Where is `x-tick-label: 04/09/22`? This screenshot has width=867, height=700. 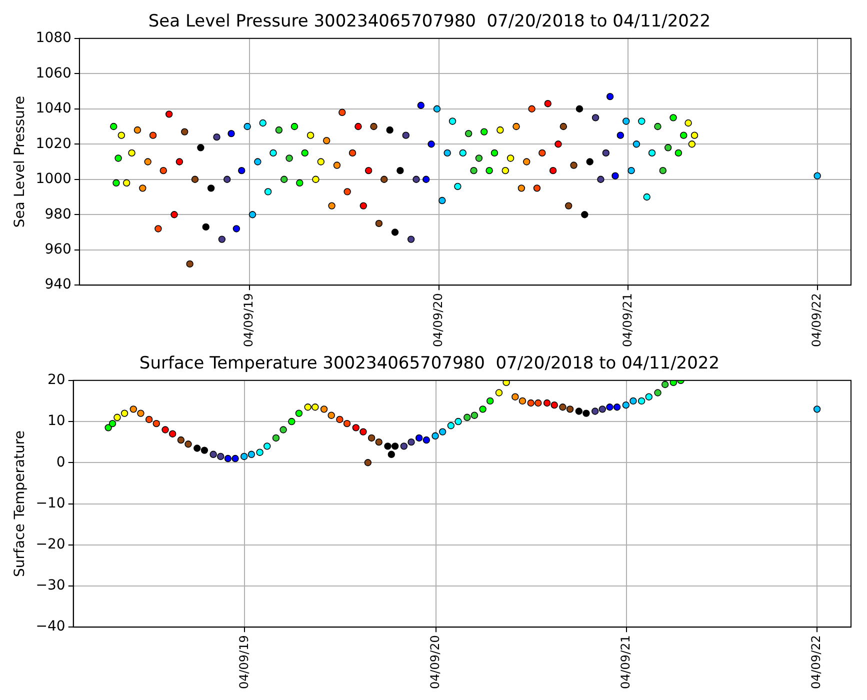 x-tick-label: 04/09/22 is located at coordinates (816, 662).